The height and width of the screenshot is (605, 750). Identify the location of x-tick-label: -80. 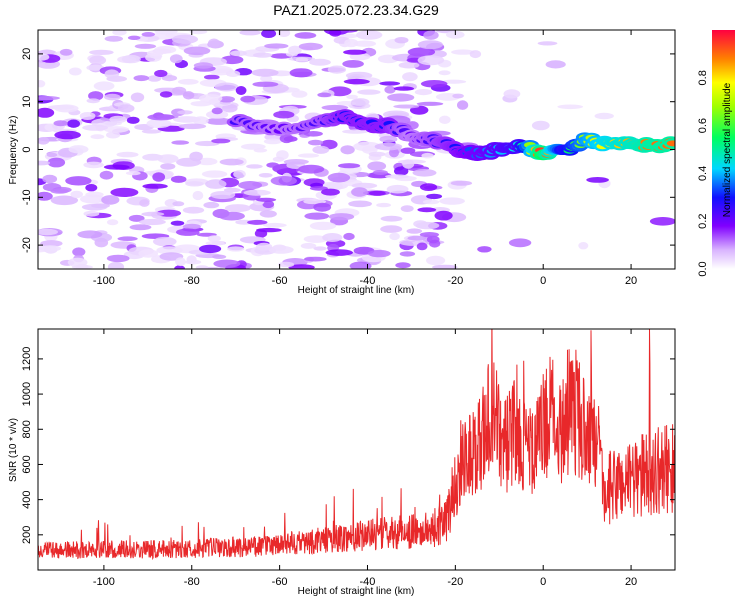
(192, 281).